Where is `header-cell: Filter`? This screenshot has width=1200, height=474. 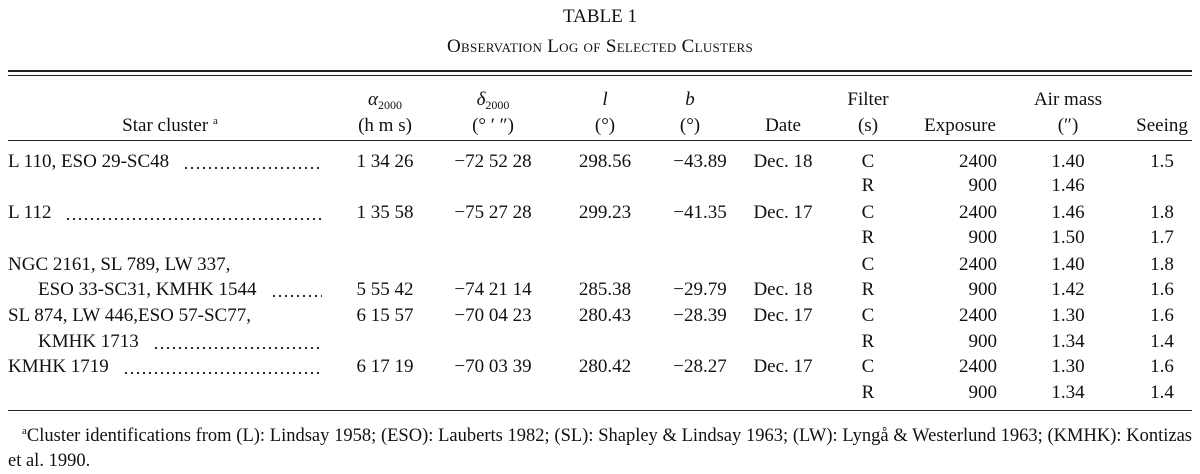 header-cell: Filter is located at coordinates (868, 99).